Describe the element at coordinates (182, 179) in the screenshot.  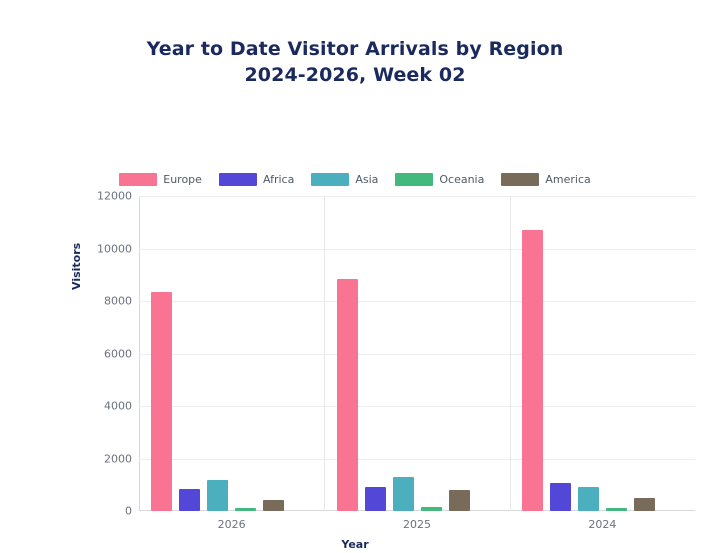
I see `legend-label-europe: Europe` at that location.